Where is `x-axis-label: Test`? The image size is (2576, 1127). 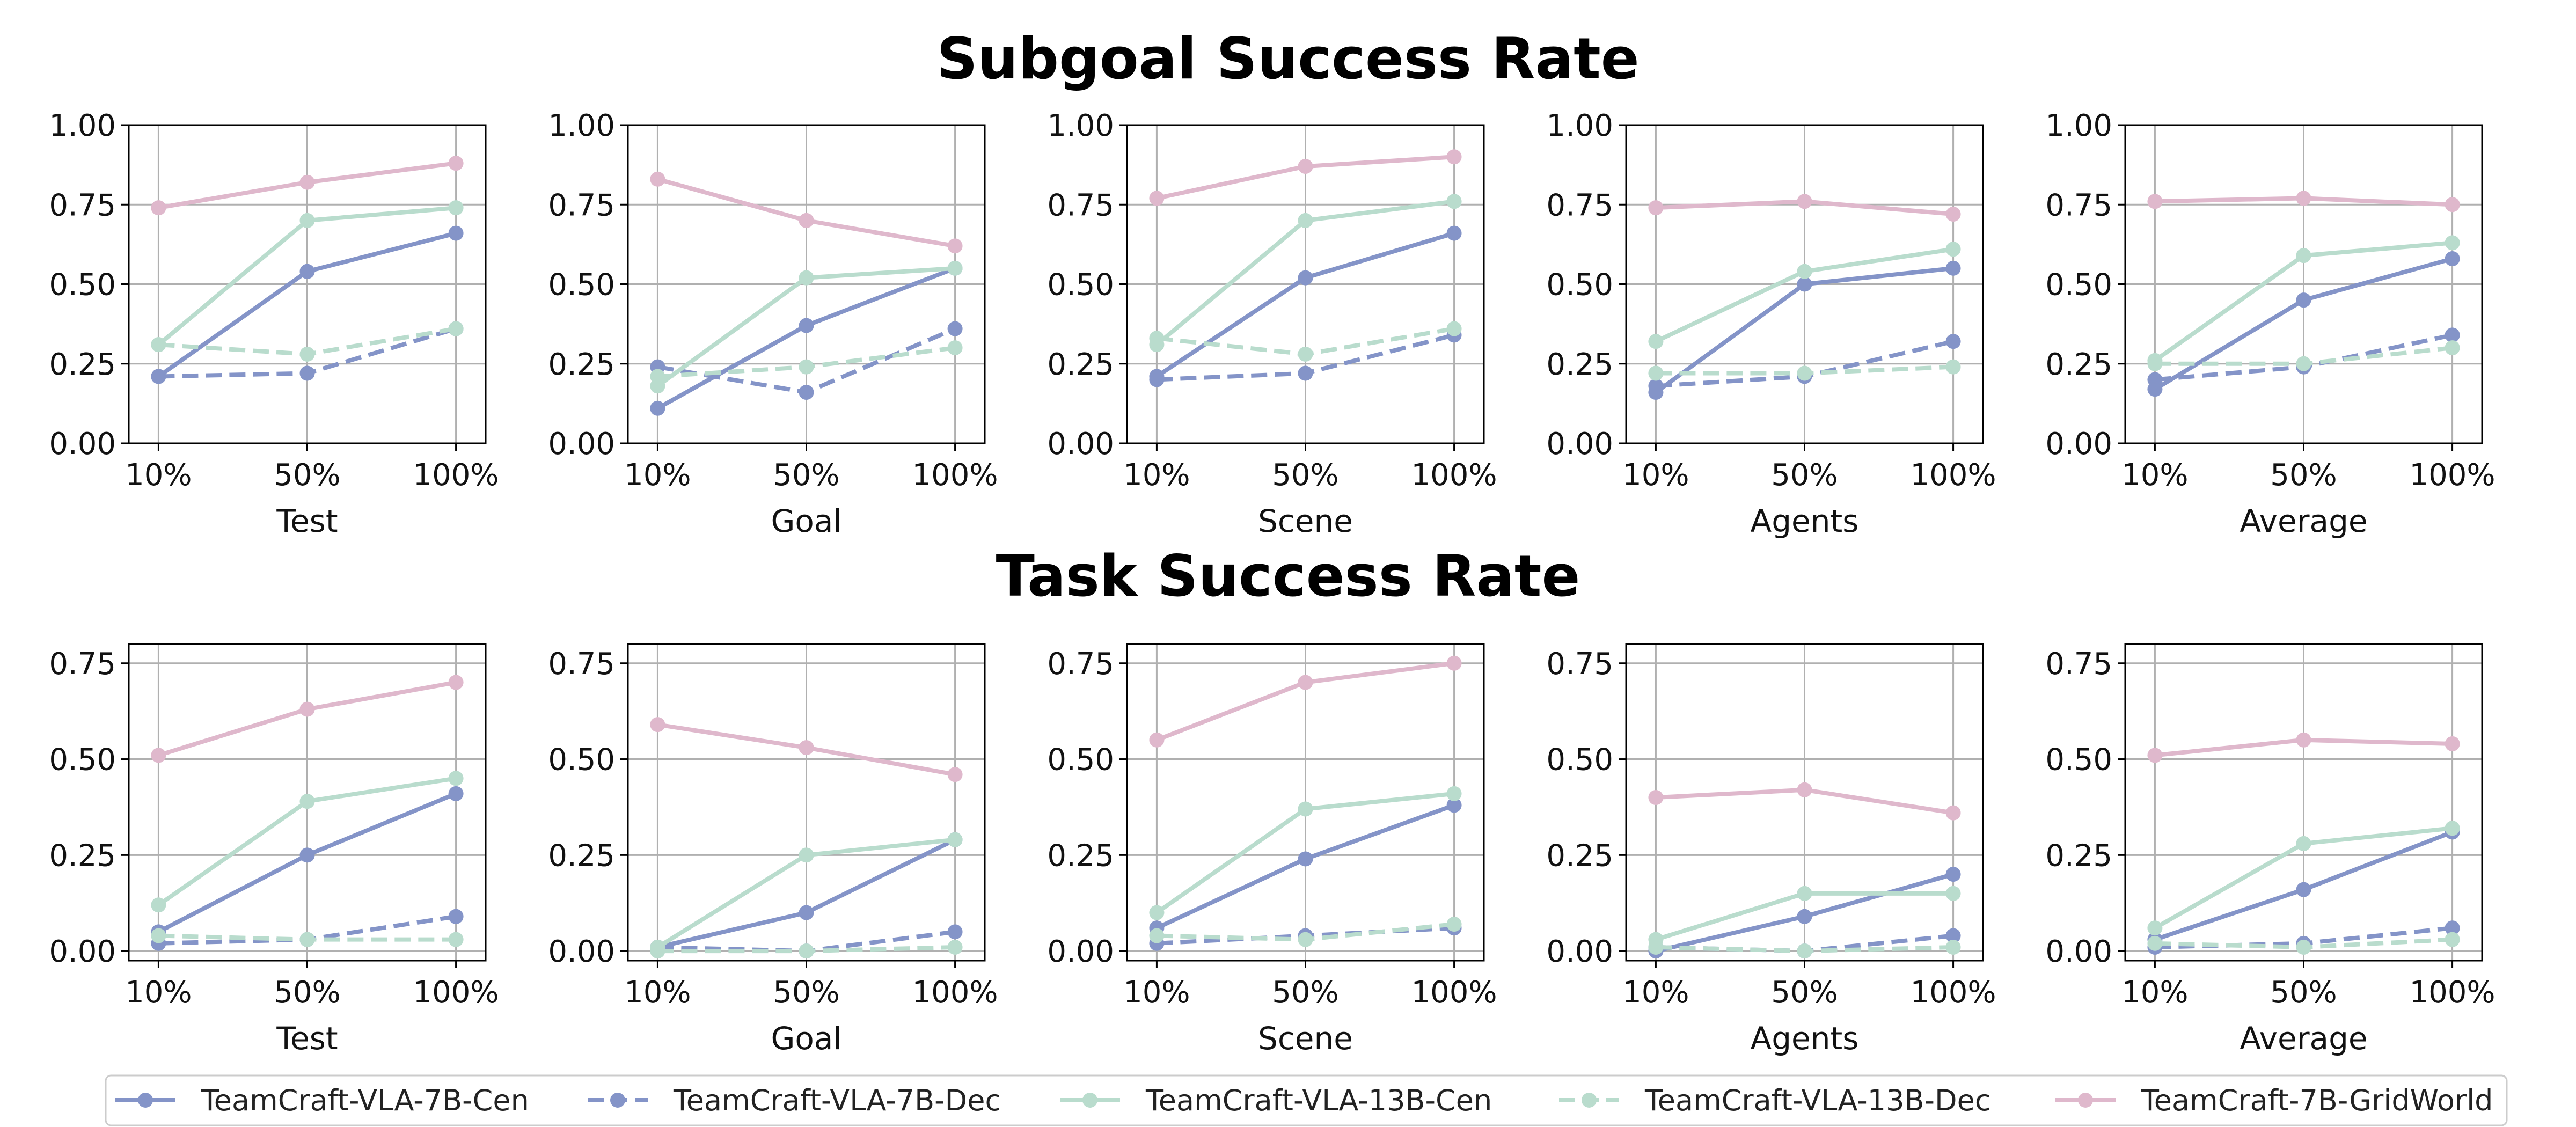 x-axis-label: Test is located at coordinates (307, 521).